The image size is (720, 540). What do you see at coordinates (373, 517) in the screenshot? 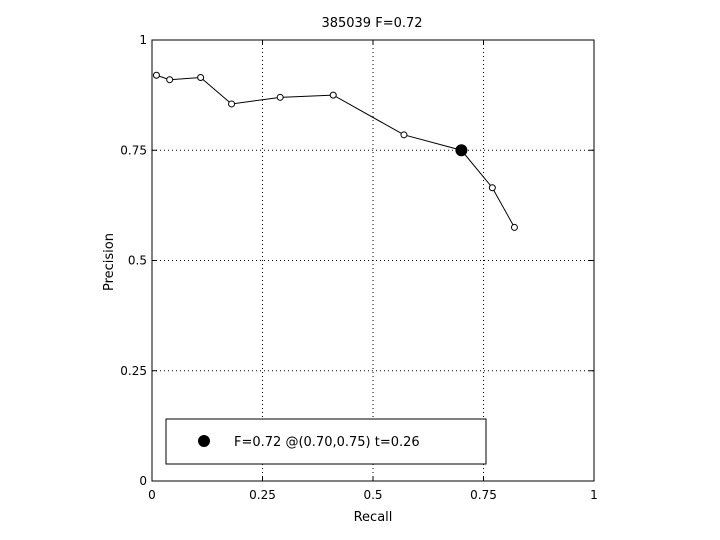
I see `x-axis-title: Recall` at bounding box center [373, 517].